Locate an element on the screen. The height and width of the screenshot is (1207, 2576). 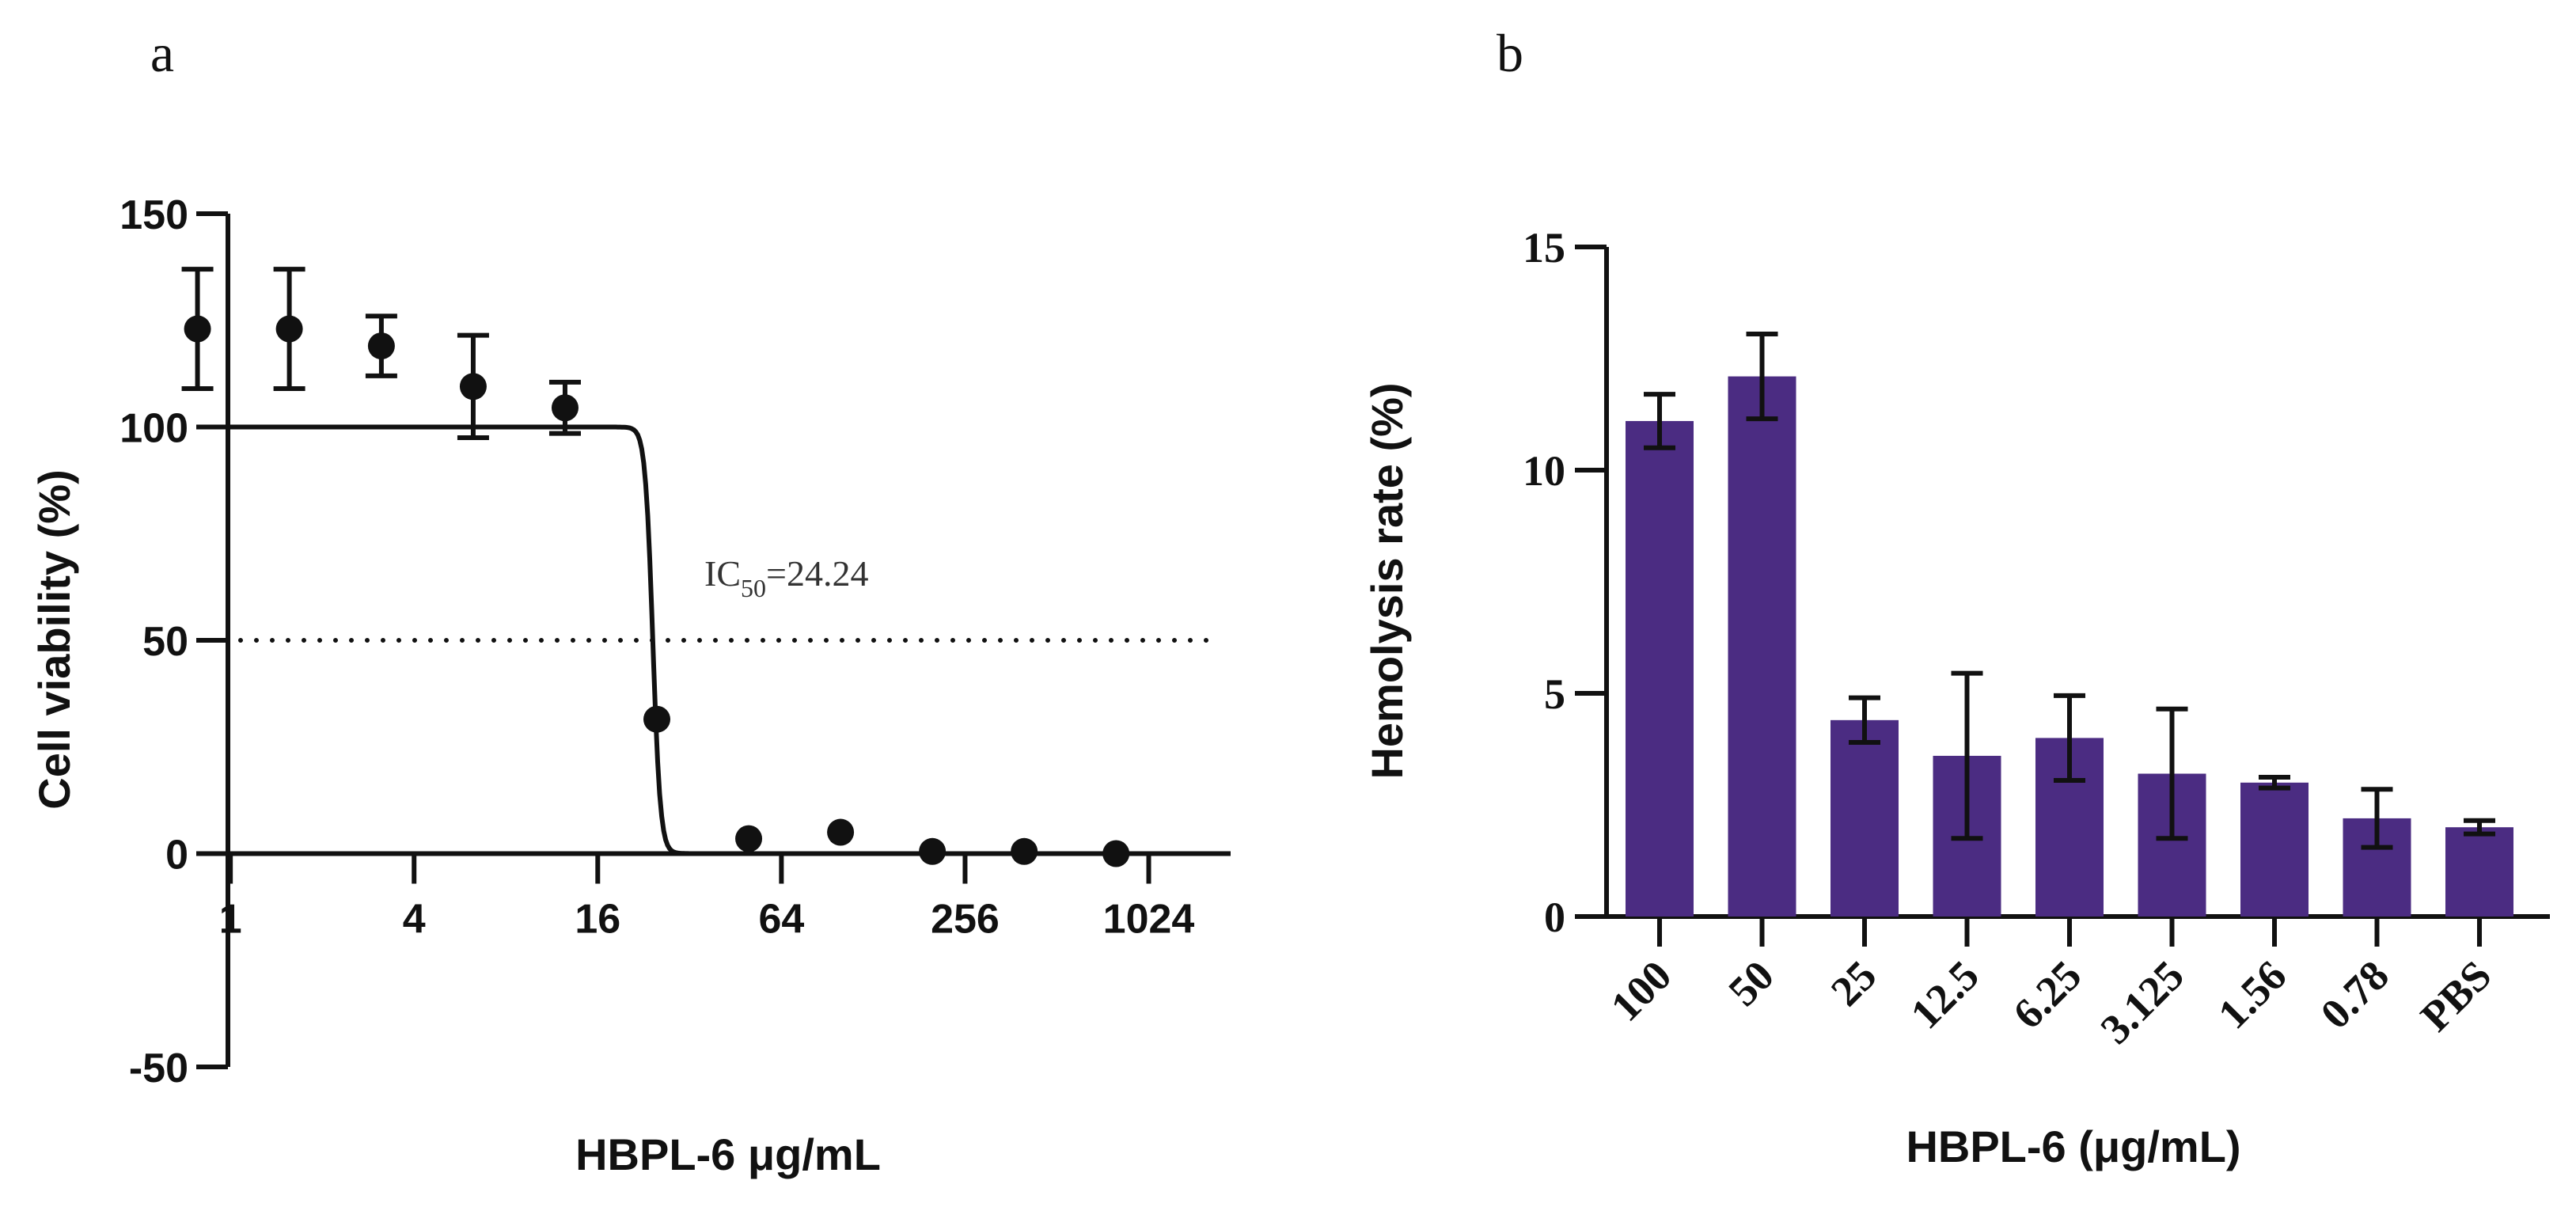
panel-b-x-tick-label: 3.125 is located at coordinates (2142, 1002).